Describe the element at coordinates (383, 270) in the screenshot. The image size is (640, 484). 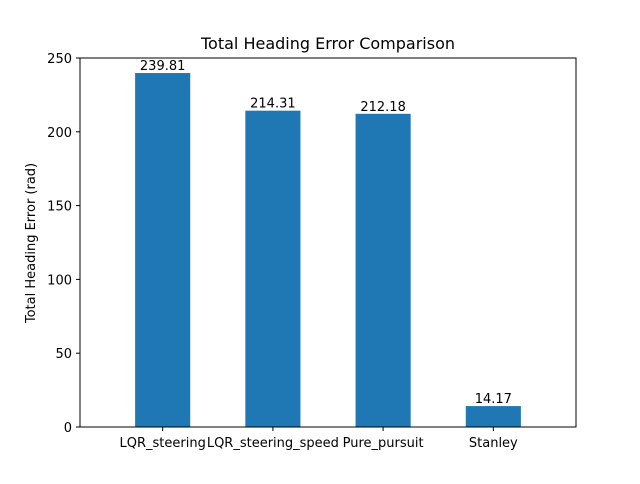
I see `bar-pure-pursuit` at that location.